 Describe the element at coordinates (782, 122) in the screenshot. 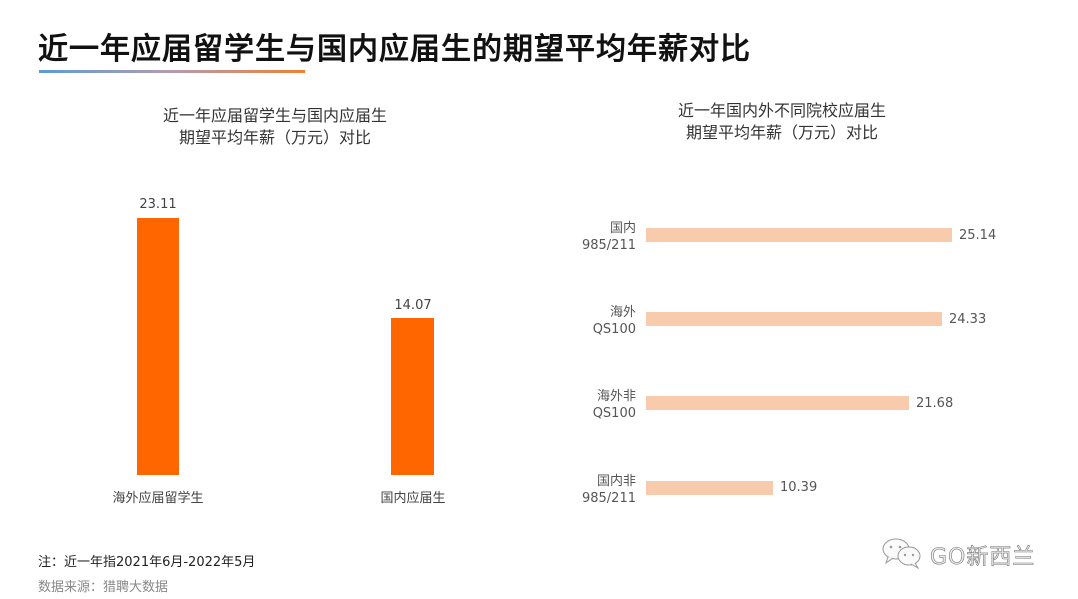

I see `right-chart-title: 近一年国内外不同院校应届生 期望平均年薪（万元）对比` at that location.